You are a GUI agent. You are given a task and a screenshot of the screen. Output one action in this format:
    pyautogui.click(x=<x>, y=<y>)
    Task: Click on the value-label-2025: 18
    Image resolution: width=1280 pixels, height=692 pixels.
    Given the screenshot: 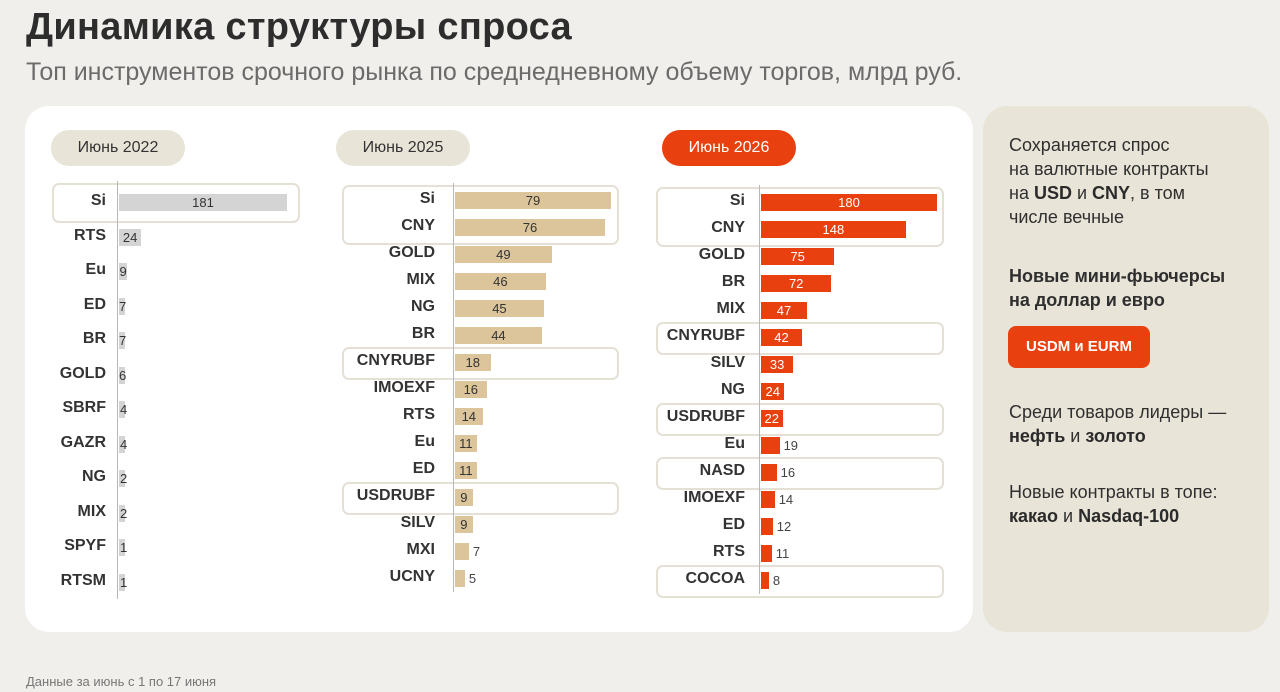 What is the action you would take?
    pyautogui.click(x=472, y=362)
    